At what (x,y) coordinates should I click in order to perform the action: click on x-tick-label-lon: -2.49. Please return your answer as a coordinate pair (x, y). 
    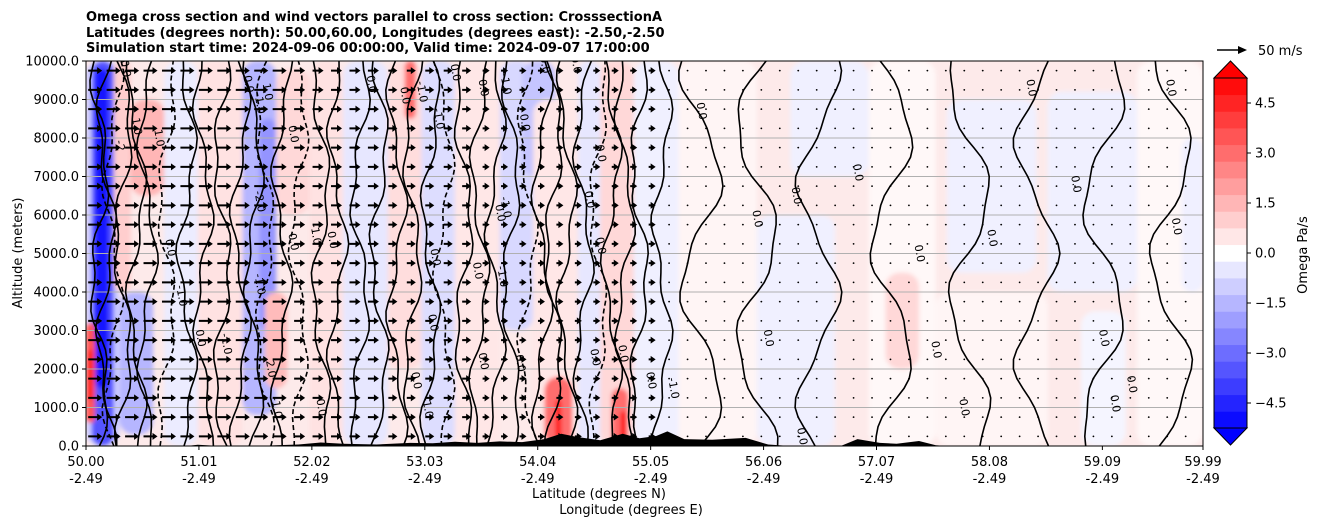
    Looking at the image, I should click on (1203, 479).